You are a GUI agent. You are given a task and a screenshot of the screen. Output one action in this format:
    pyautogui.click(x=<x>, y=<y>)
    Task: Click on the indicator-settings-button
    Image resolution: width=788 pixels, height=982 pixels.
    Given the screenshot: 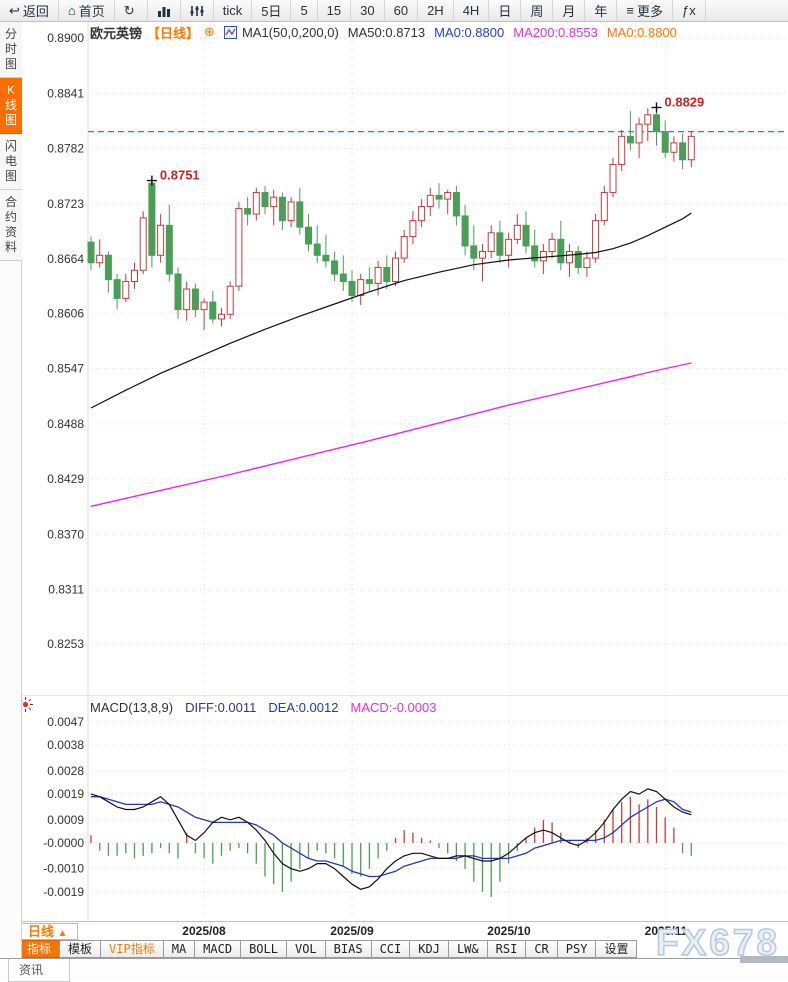 What is the action you would take?
    pyautogui.click(x=197, y=10)
    